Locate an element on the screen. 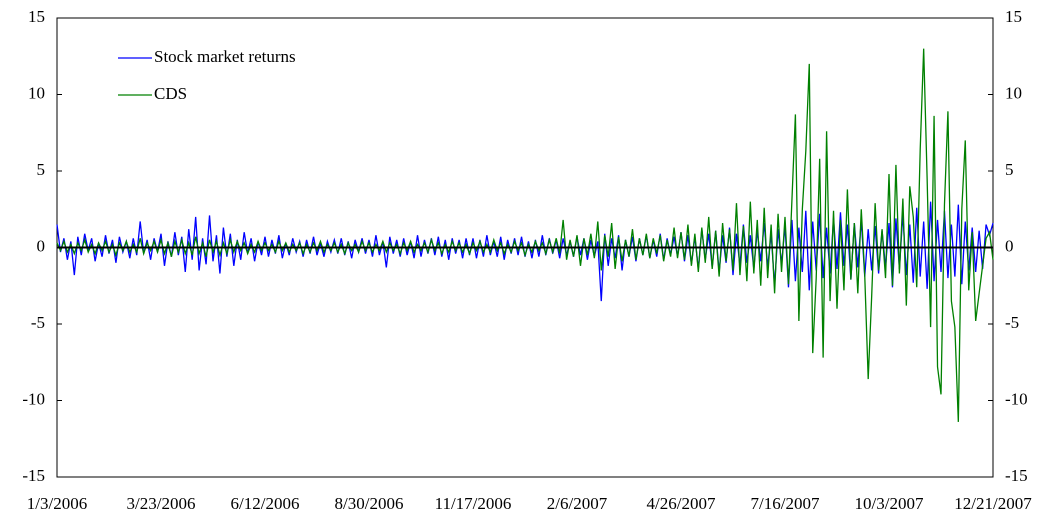  x-tick-label: 8/30/2006 is located at coordinates (369, 503).